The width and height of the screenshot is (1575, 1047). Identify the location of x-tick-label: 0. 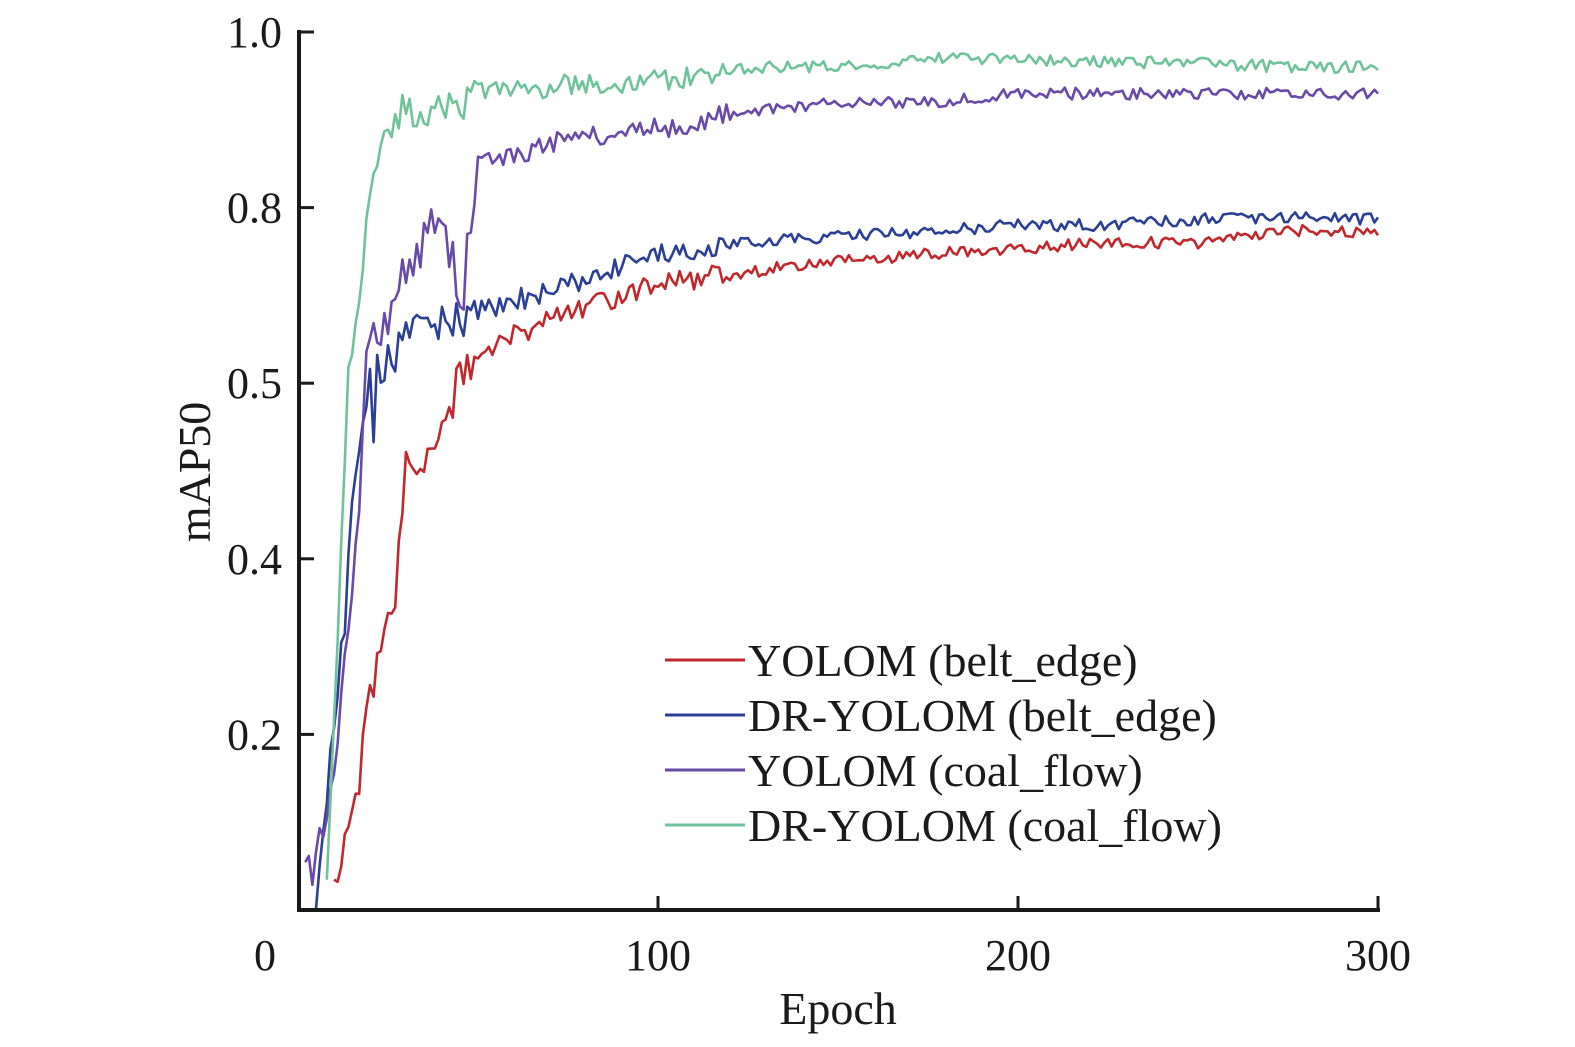
(265, 955).